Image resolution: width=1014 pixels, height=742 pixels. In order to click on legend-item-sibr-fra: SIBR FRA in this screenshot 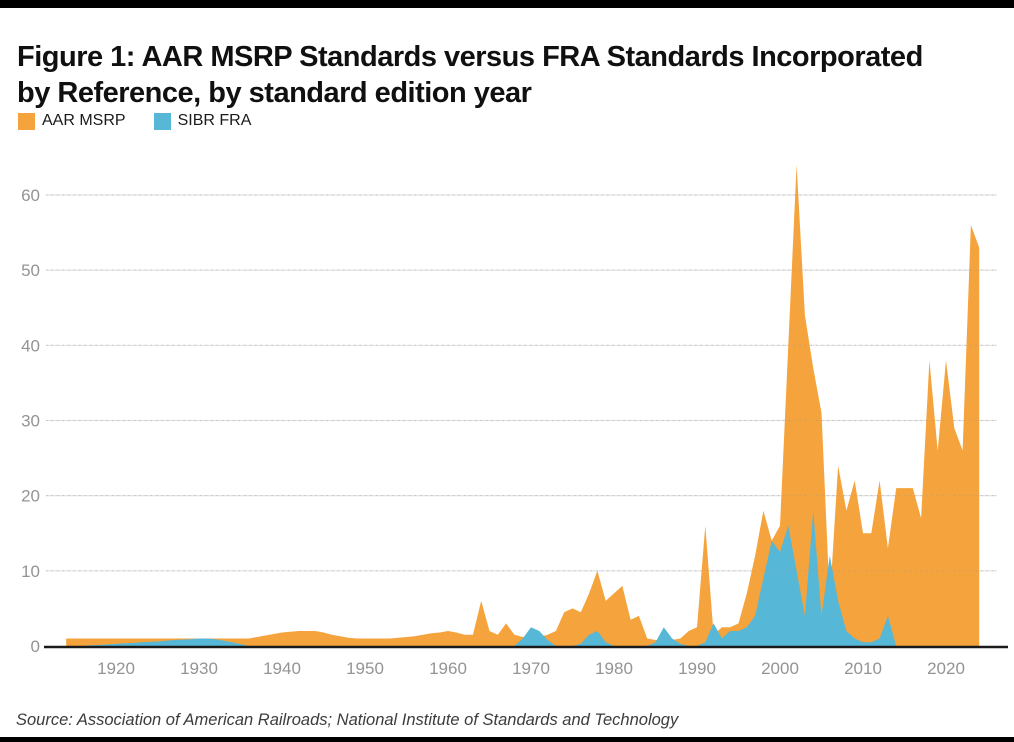, I will do `click(202, 121)`.